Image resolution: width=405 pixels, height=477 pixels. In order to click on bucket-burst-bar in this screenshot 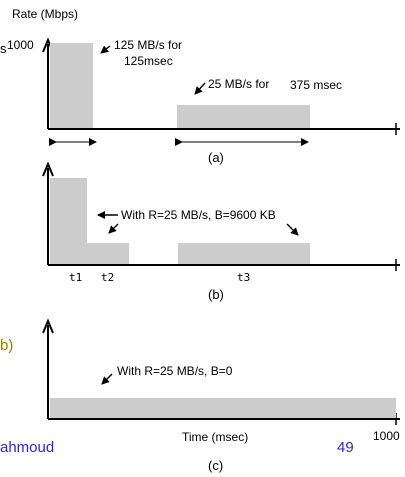, I will do `click(68, 221)`.